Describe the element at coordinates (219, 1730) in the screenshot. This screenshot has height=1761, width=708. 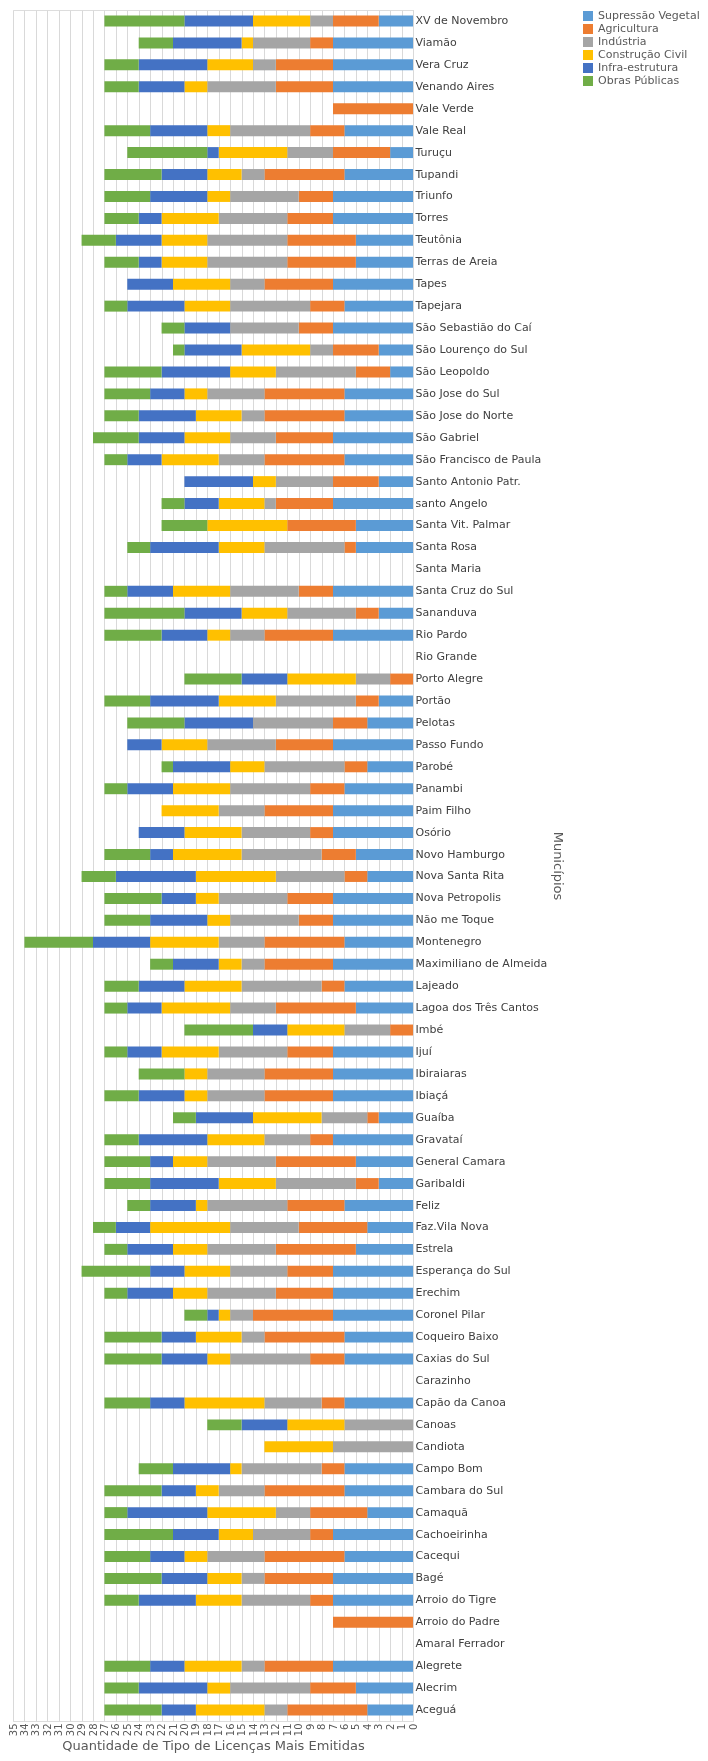
I see `x-tick-label: 17` at that location.